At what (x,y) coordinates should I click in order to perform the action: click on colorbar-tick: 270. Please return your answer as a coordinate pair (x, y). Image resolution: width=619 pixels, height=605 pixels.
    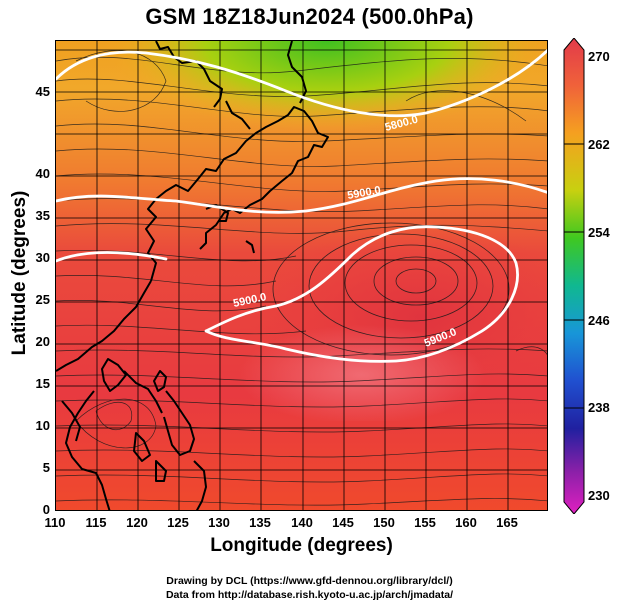
    Looking at the image, I should click on (599, 56).